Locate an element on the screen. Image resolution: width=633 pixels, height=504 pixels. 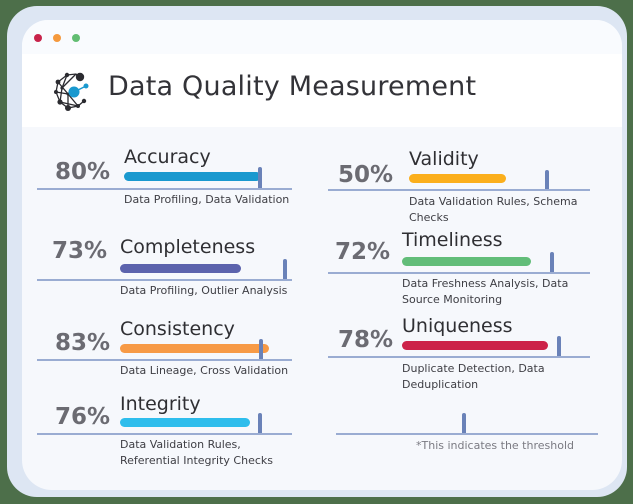
metric-name: Completeness is located at coordinates (188, 247).